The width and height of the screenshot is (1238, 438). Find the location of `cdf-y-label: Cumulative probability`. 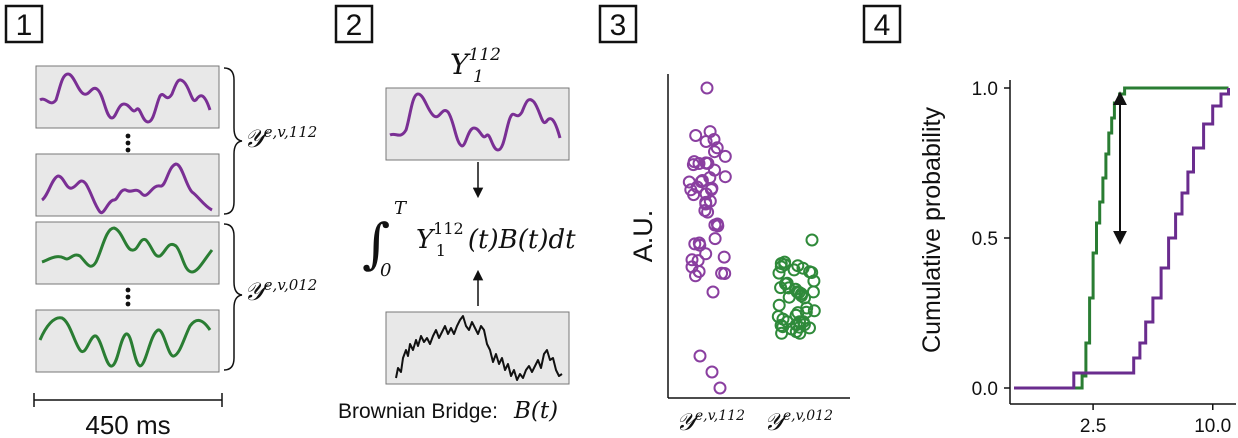

cdf-y-label: Cumulative probability is located at coordinates (932, 230).